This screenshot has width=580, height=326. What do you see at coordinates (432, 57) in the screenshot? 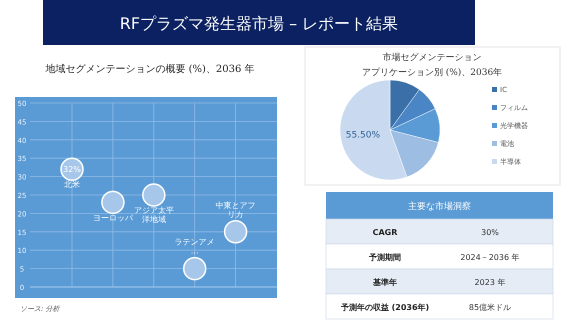
I see `chart-title: 市場セグメンテーション` at bounding box center [432, 57].